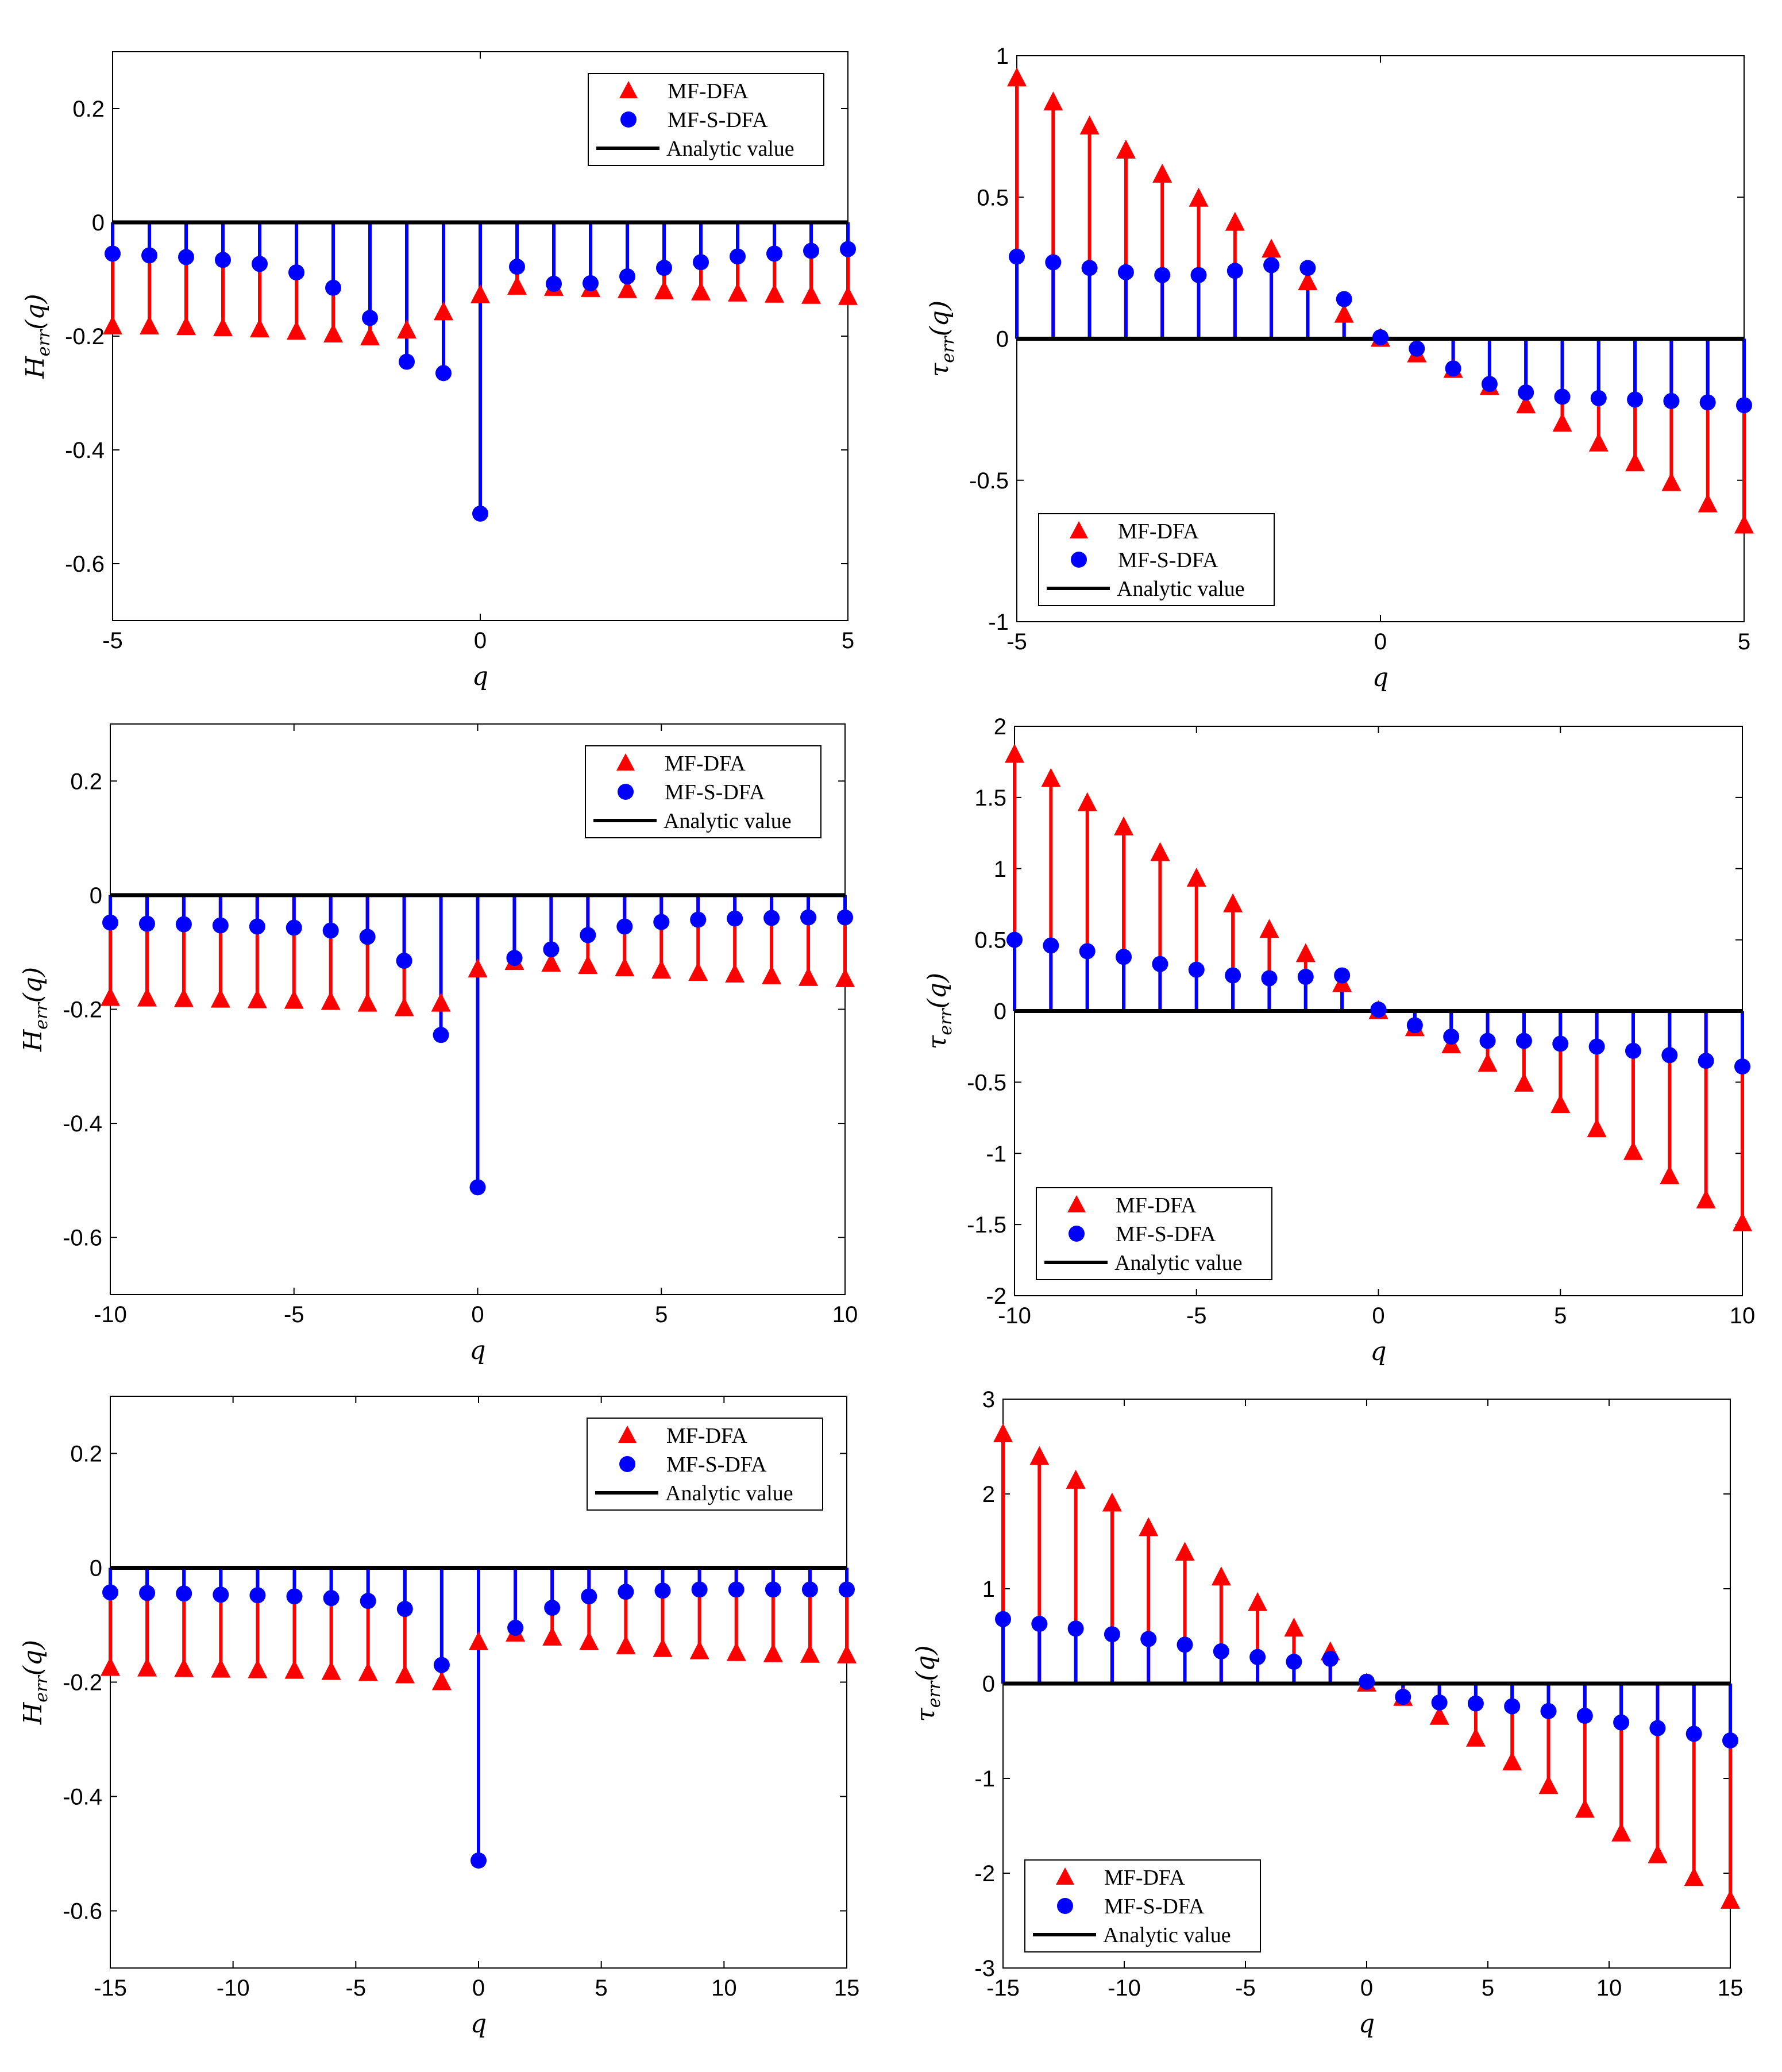  What do you see at coordinates (1000, 727) in the screenshot?
I see `y-tick-label: 2` at bounding box center [1000, 727].